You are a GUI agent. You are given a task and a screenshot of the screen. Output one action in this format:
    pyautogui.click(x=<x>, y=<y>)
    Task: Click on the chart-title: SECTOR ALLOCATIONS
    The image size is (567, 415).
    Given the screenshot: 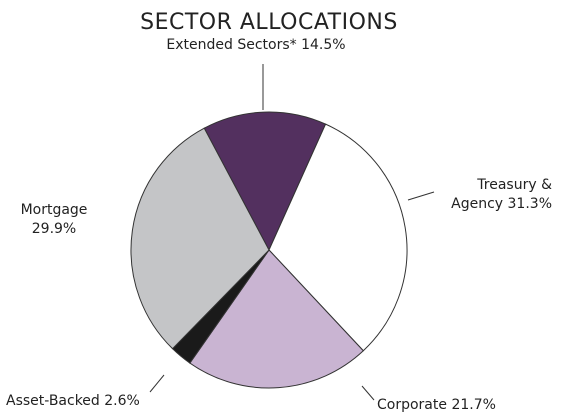 What is the action you would take?
    pyautogui.click(x=269, y=22)
    